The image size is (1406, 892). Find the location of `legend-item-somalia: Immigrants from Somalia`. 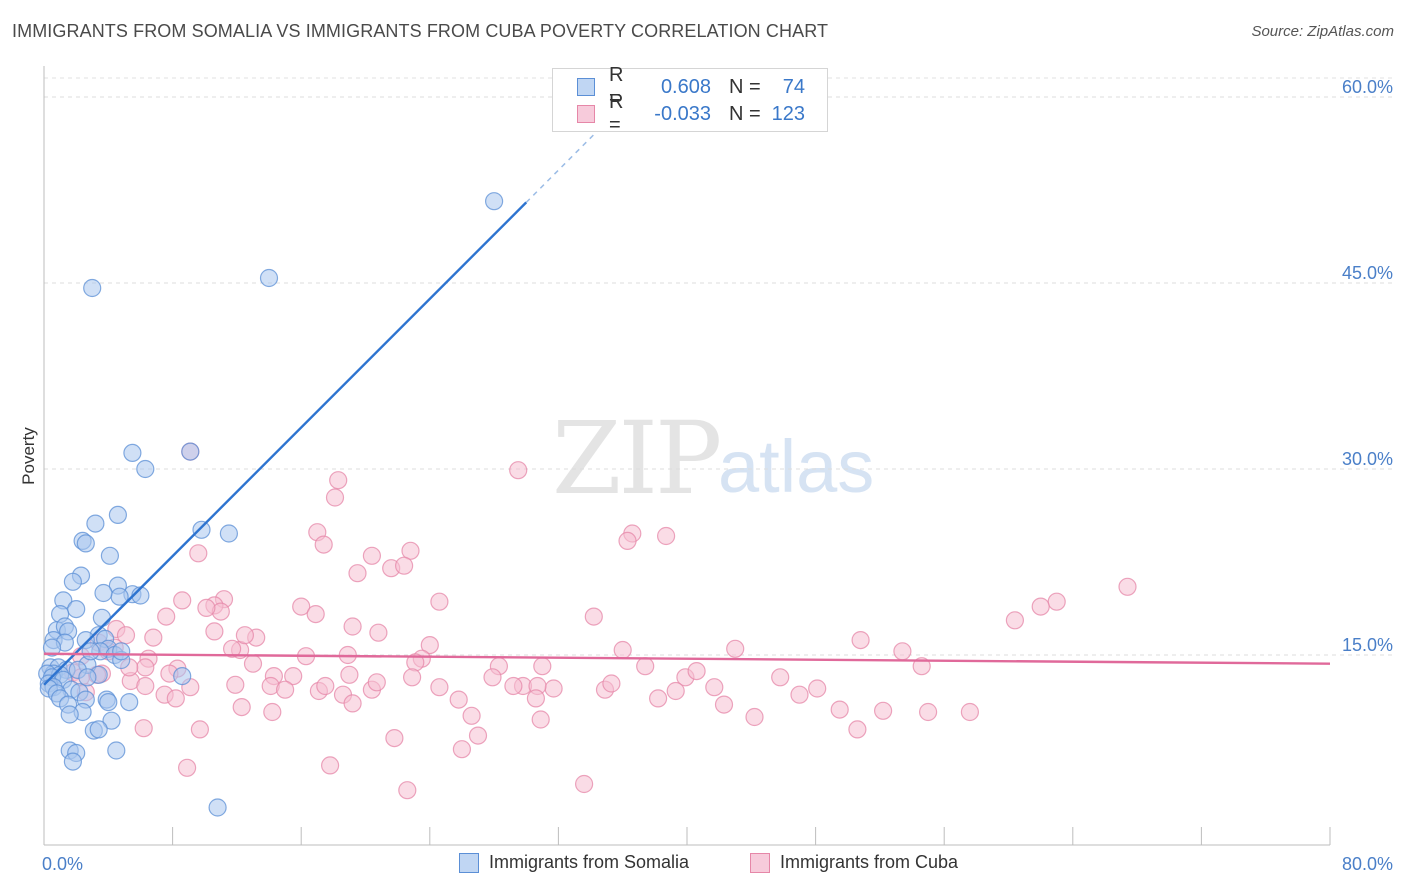

legend-item-somalia: Immigrants from Somalia is located at coordinates (574, 862).